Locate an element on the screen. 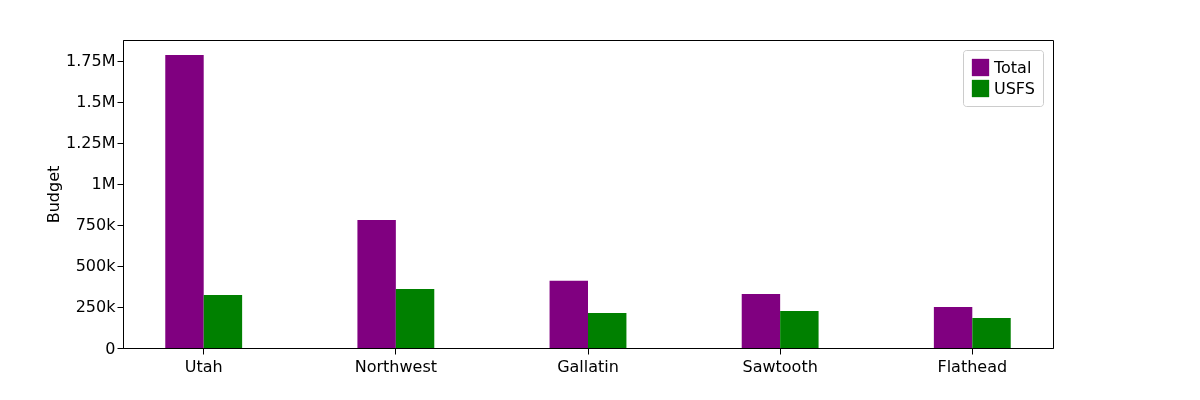 The image size is (1200, 400). y-tick-label: 1.75M is located at coordinates (91, 61).